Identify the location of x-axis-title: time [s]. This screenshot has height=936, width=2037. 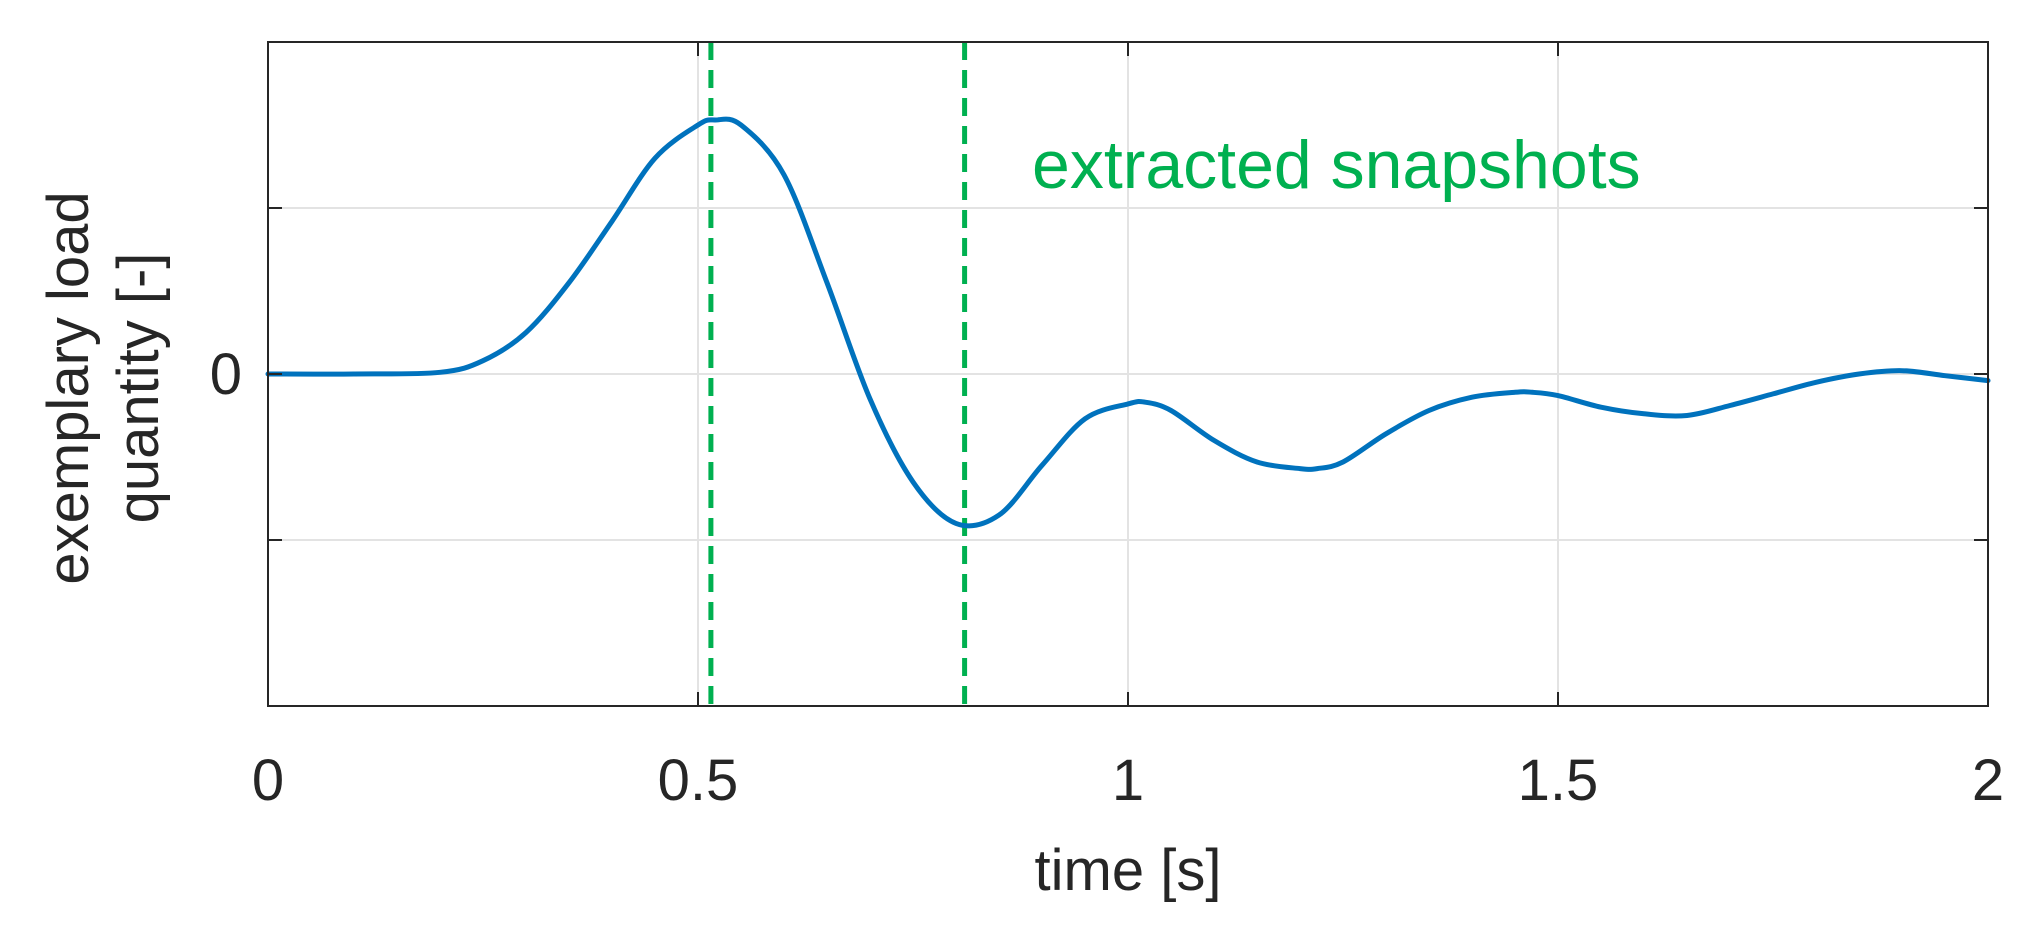
(1128, 870).